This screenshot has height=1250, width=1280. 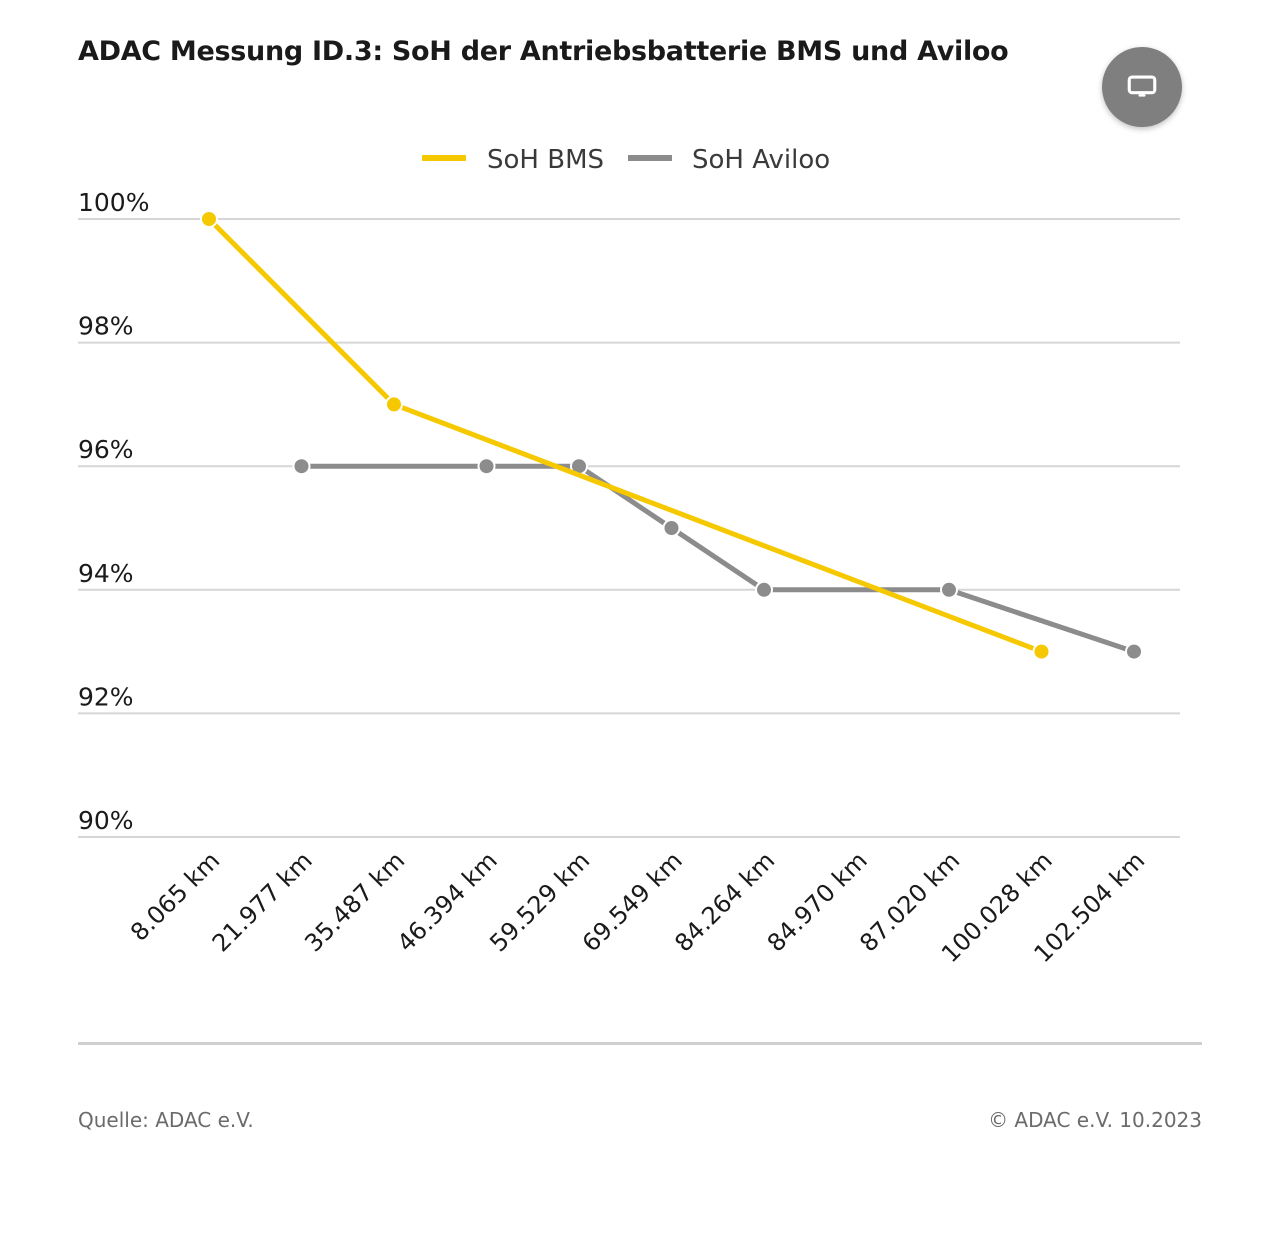 I want to click on fullscreen-button, so click(x=1142, y=87).